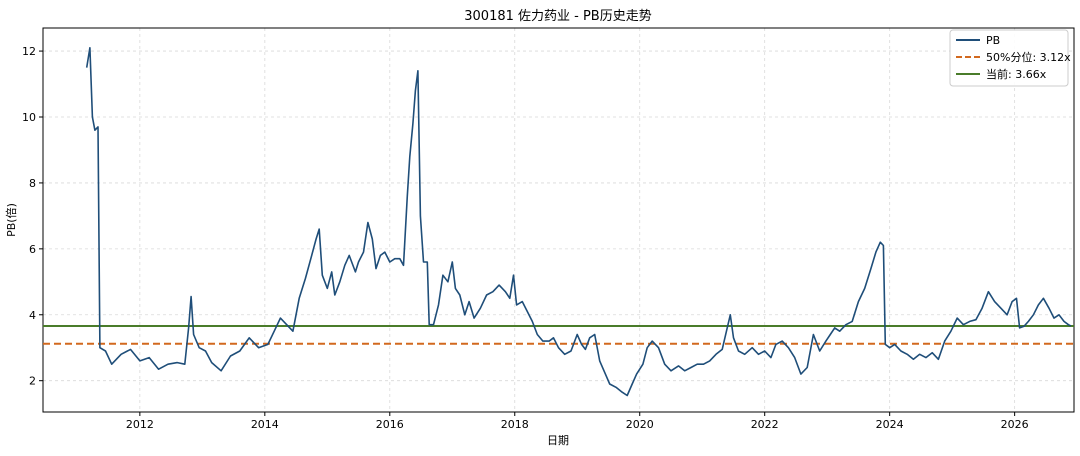  I want to click on y-tick-label: 10, so click(29, 117).